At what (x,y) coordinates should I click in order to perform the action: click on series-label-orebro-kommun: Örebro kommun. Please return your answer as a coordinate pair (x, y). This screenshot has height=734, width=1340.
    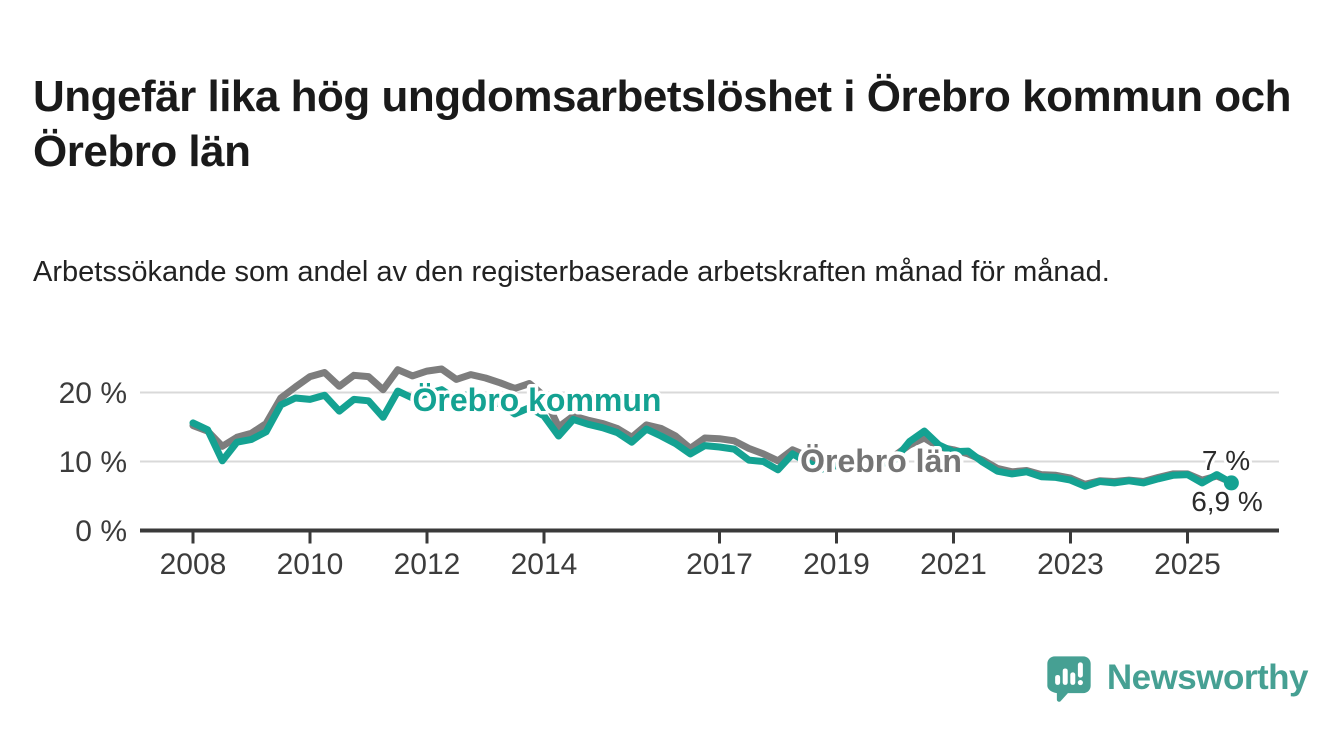
    Looking at the image, I should click on (537, 400).